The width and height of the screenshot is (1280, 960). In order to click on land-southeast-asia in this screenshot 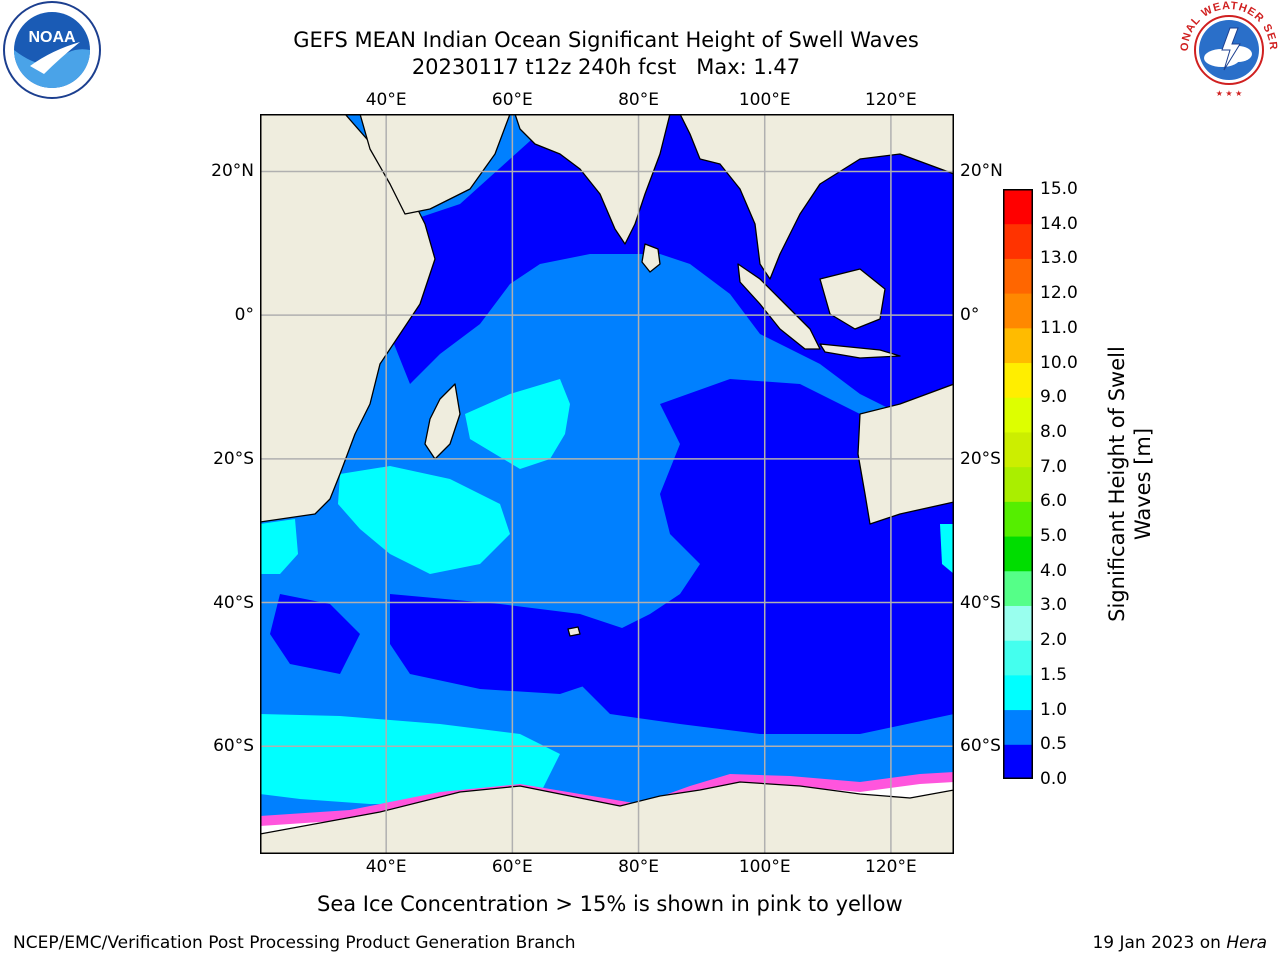, I will do `click(816, 197)`.